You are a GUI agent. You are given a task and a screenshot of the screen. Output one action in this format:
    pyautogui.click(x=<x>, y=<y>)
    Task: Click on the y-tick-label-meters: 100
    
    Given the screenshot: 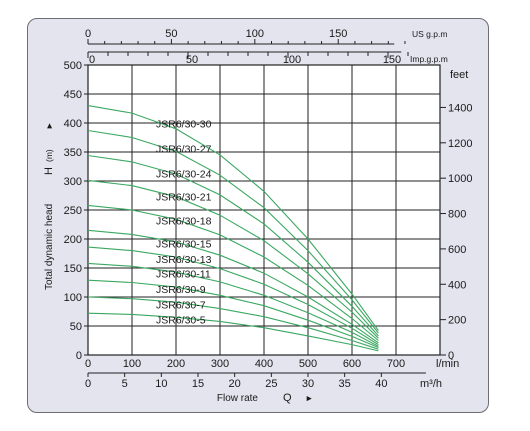 What is the action you would take?
    pyautogui.click(x=73, y=298)
    